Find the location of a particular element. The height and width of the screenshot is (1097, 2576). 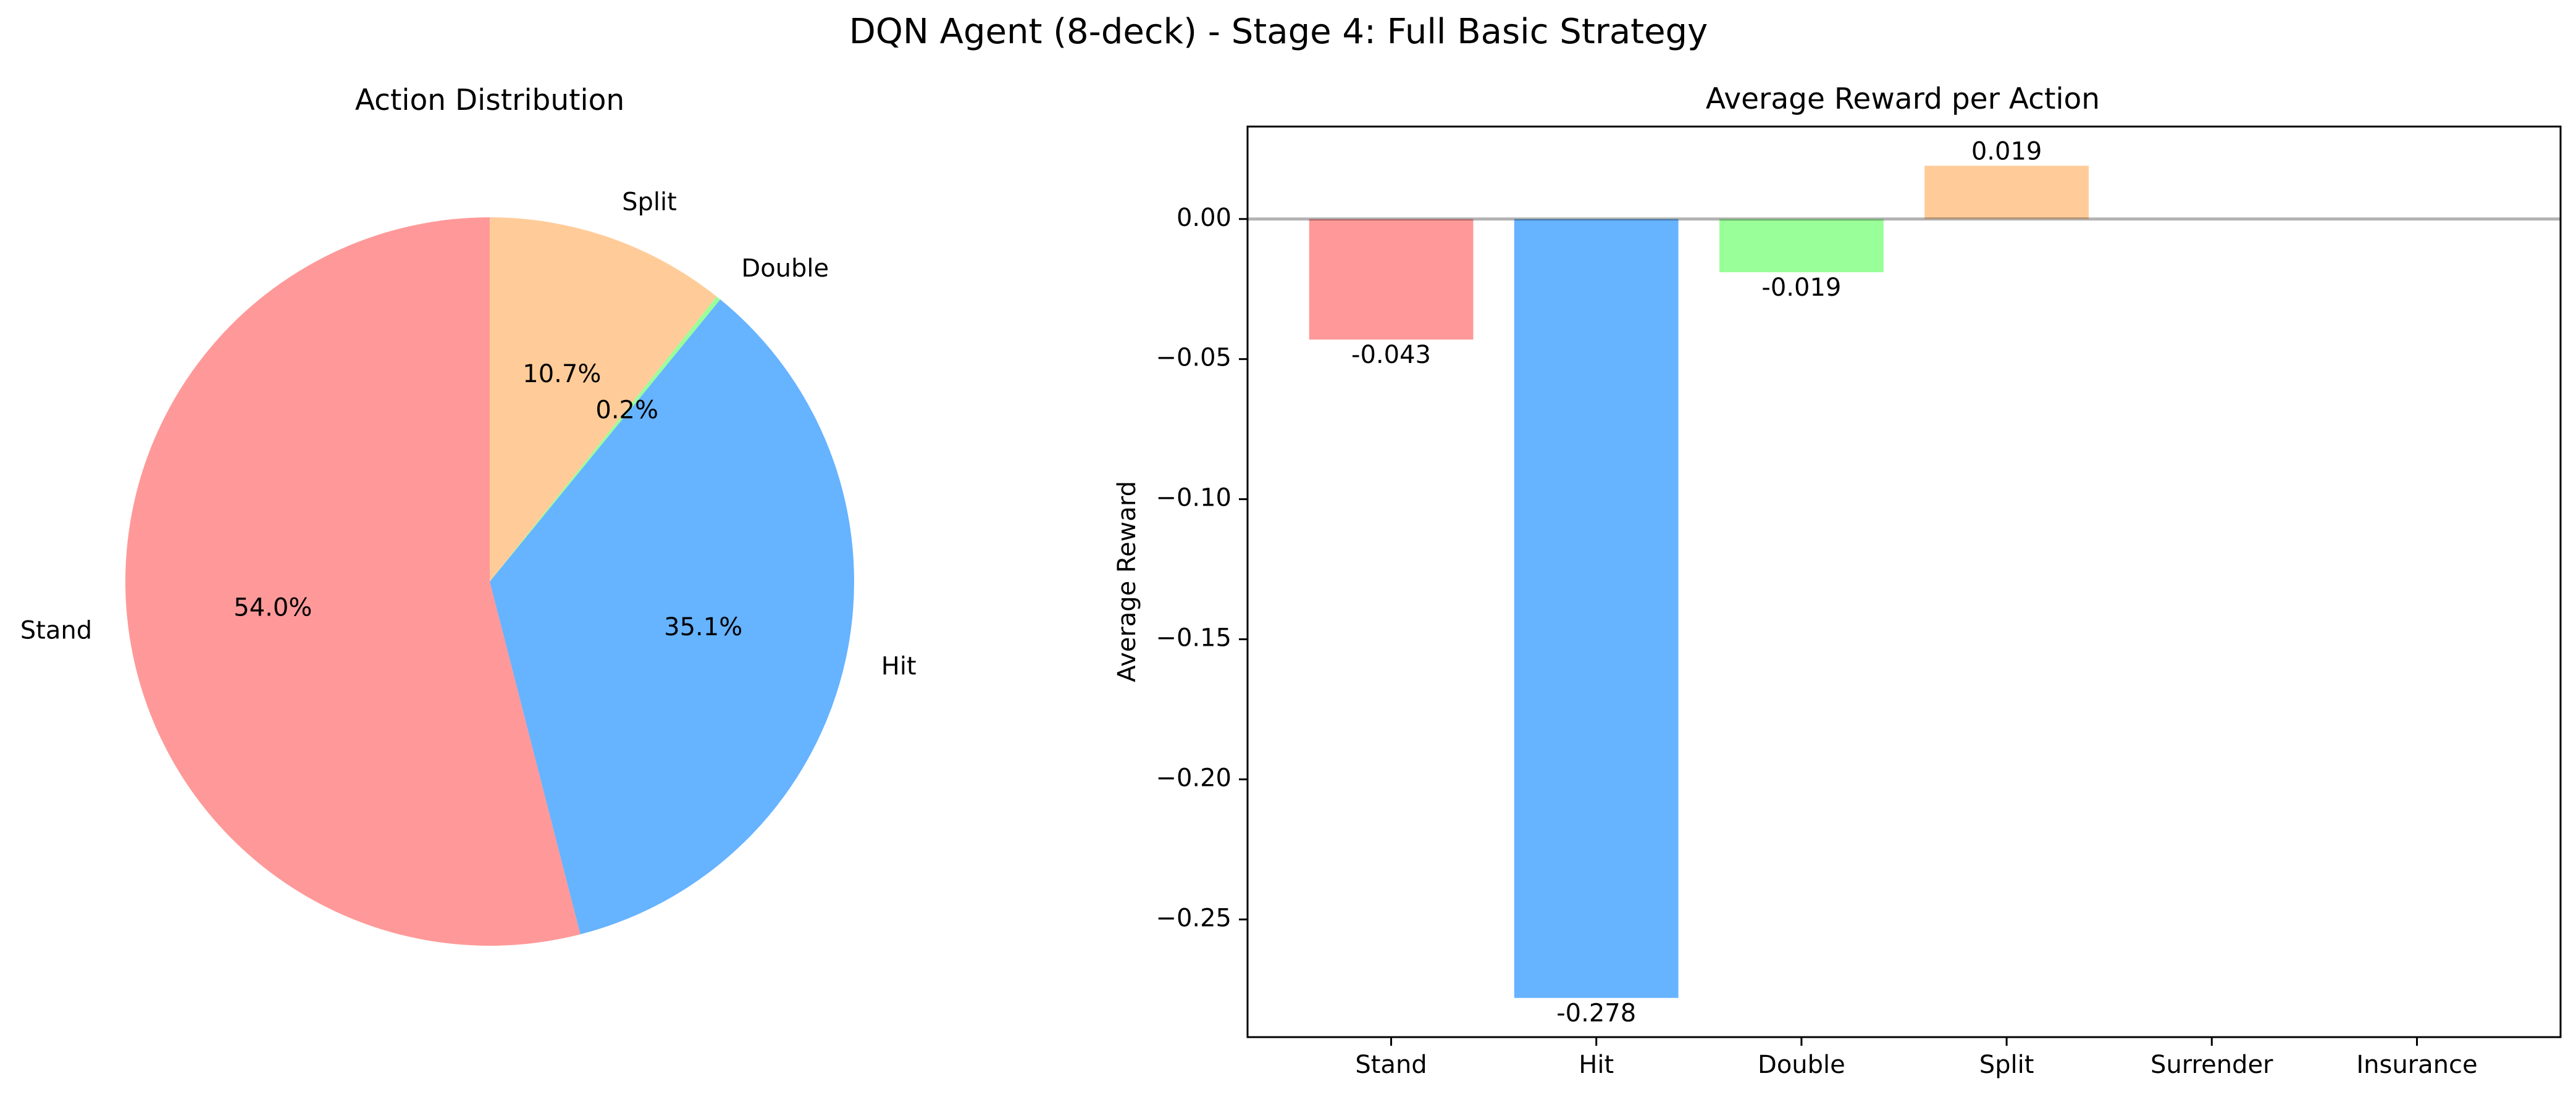

bar-y-tick-label: −0.10 is located at coordinates (1194, 498).